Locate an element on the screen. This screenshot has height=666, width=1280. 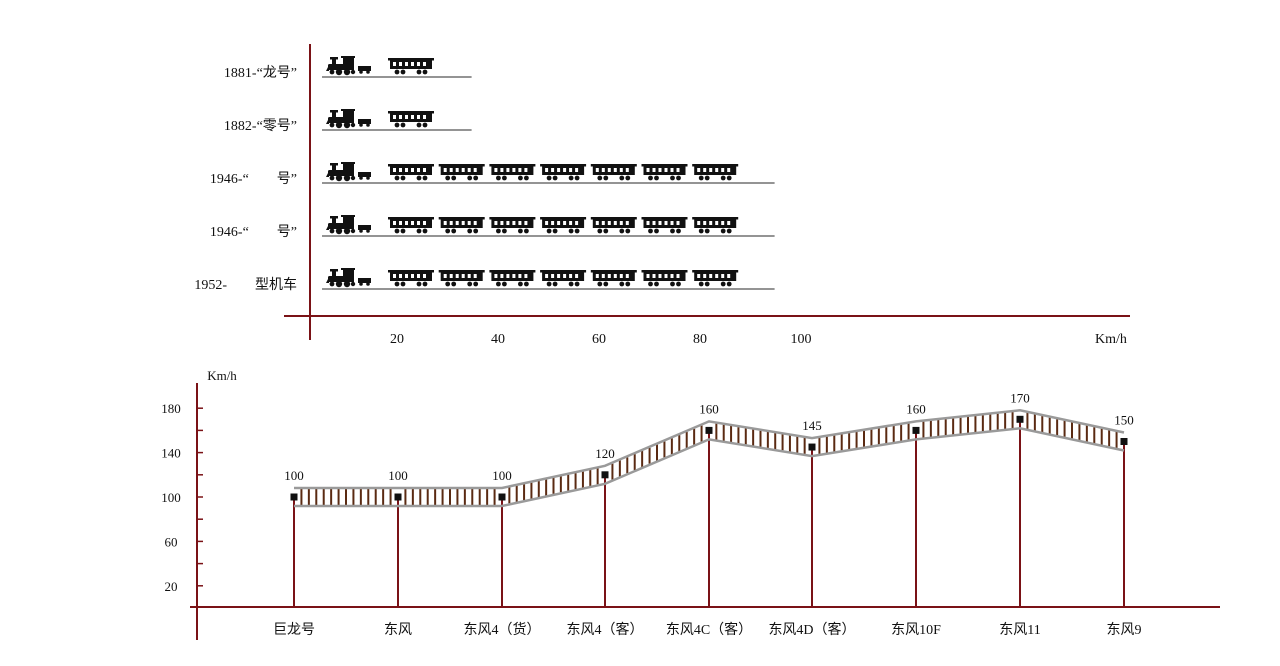
x-category-label: 东风9 is located at coordinates (1124, 630).